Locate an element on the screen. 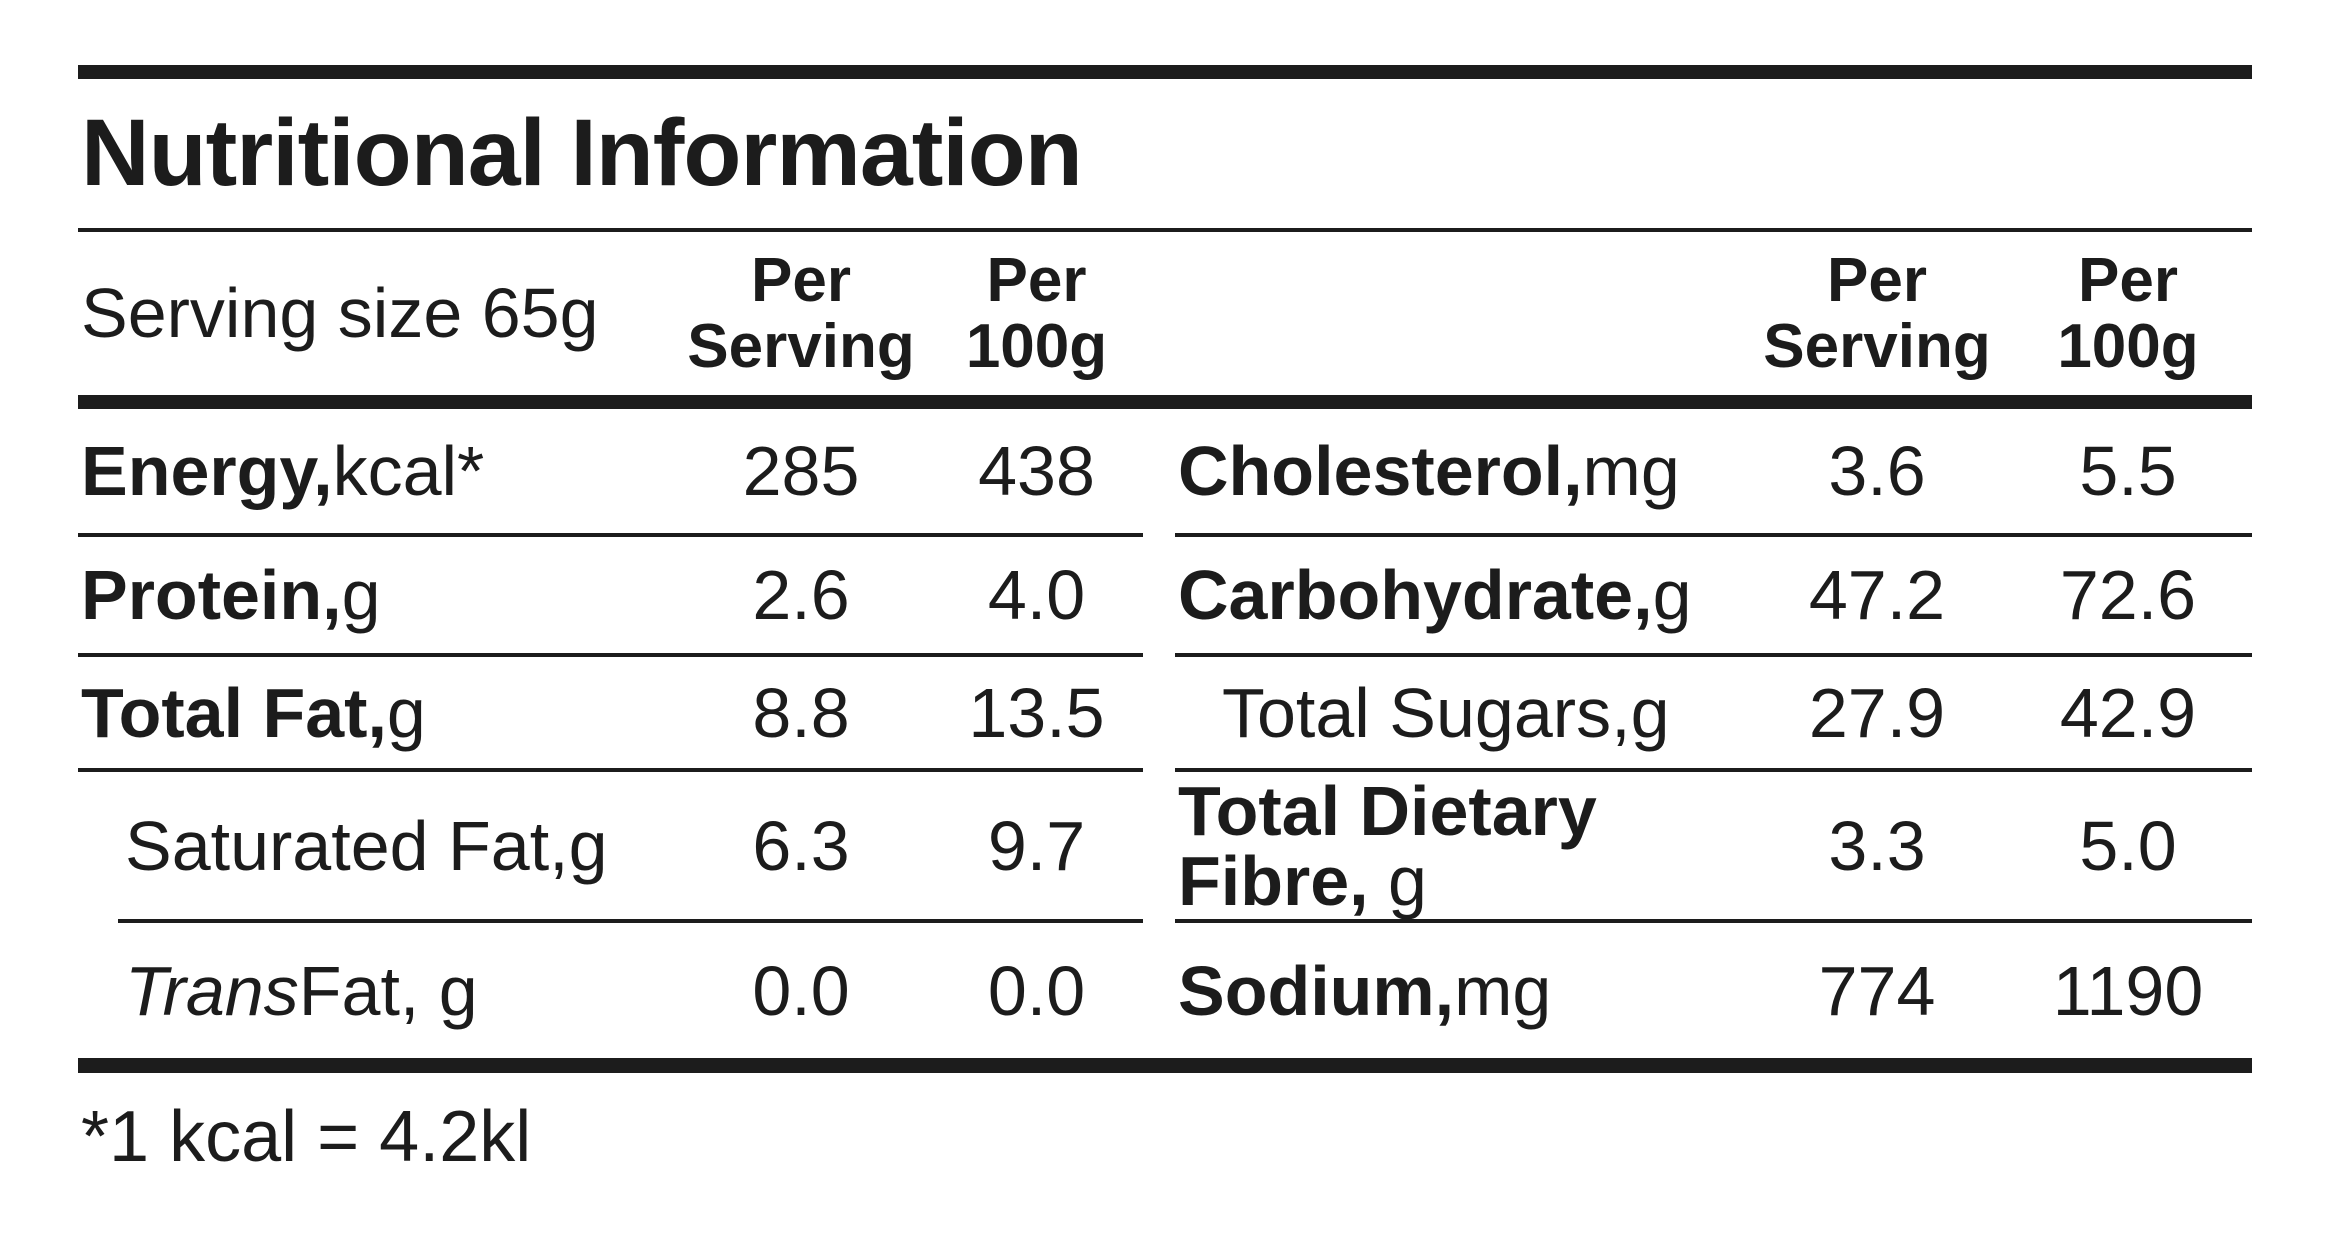  nutrient-label: Total Dietary Fibre, g is located at coordinates (1462, 845).